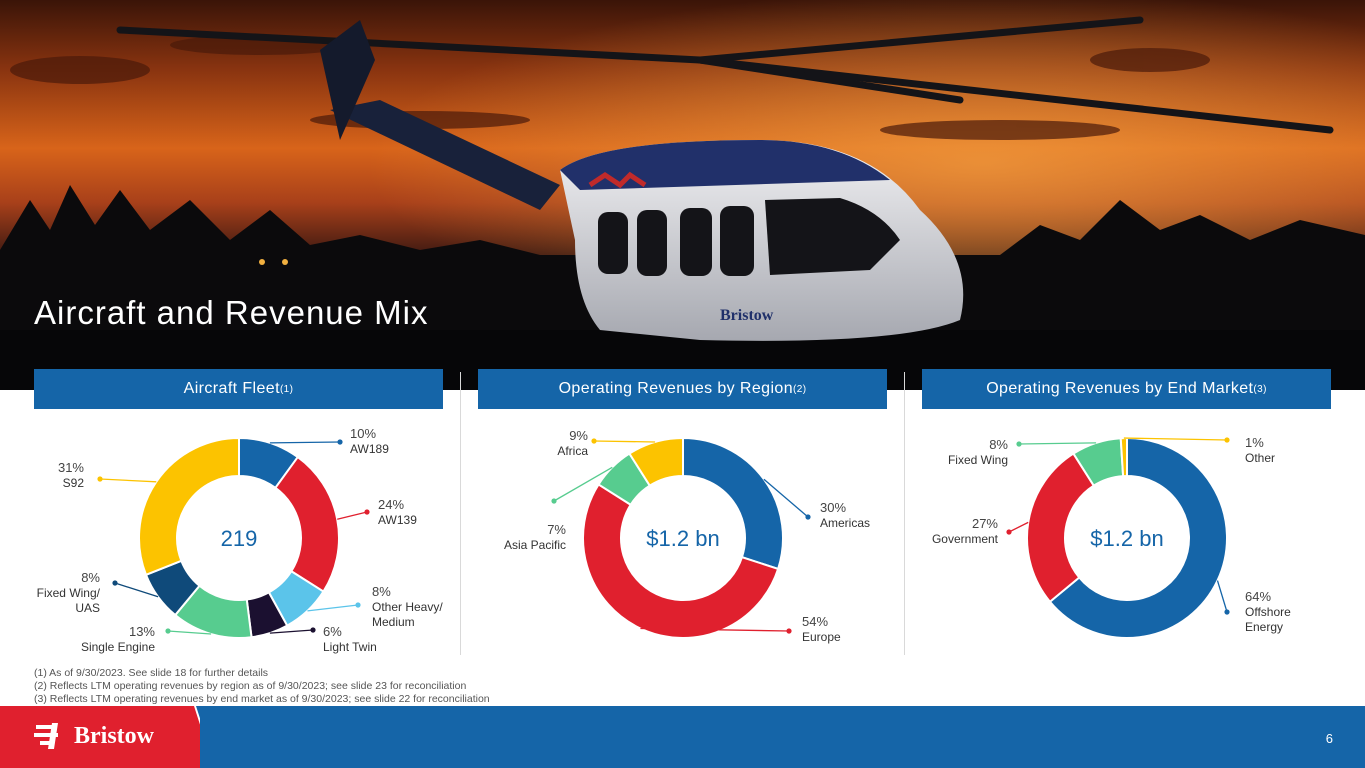  Describe the element at coordinates (239, 538) in the screenshot. I see `center-value: 219` at that location.